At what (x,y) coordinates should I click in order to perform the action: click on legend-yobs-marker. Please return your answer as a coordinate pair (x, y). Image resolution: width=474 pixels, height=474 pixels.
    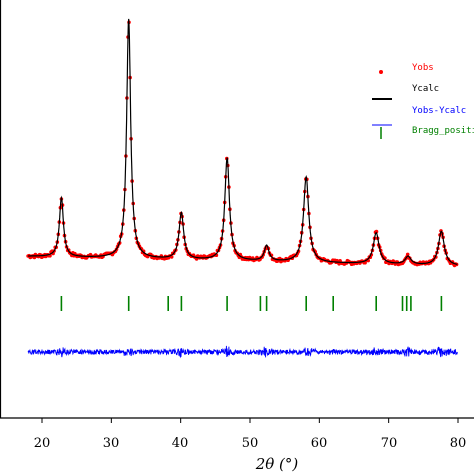
    Looking at the image, I should click on (381, 72).